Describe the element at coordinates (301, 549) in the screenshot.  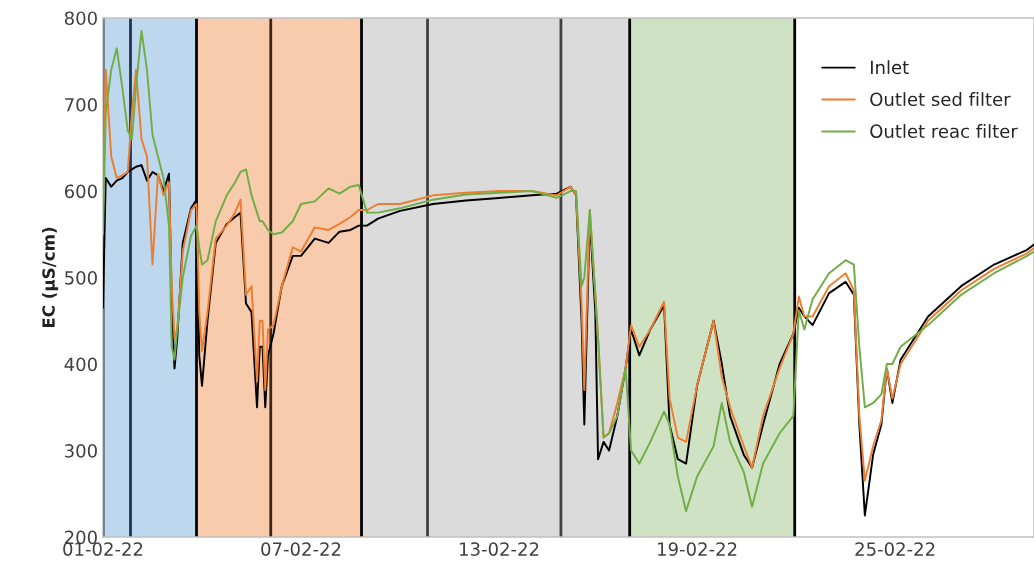
I see `x-tick-label: 07-02-22` at that location.